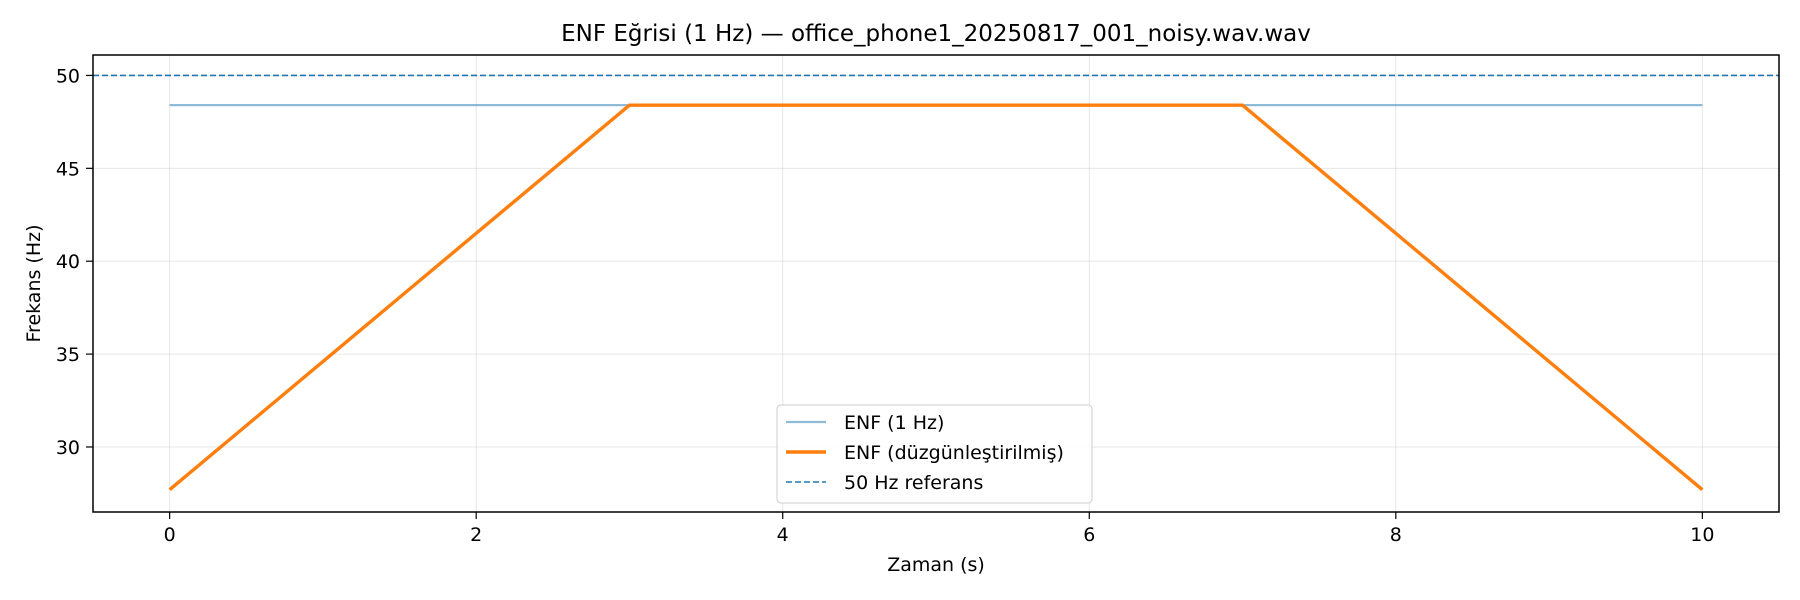 The width and height of the screenshot is (1800, 600). I want to click on y-tick-label: 30, so click(68, 448).